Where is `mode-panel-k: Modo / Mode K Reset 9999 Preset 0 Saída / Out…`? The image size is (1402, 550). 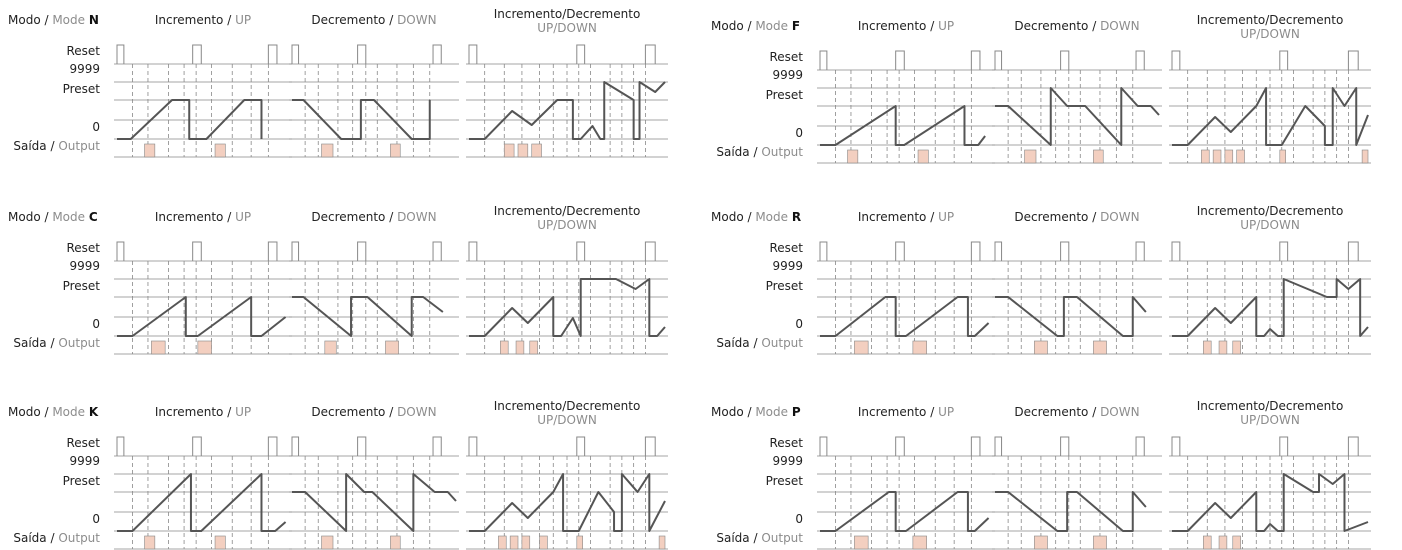
mode-panel-k: Modo / Mode K Reset 9999 Preset 0 Saída / Out… is located at coordinates (353, 474).